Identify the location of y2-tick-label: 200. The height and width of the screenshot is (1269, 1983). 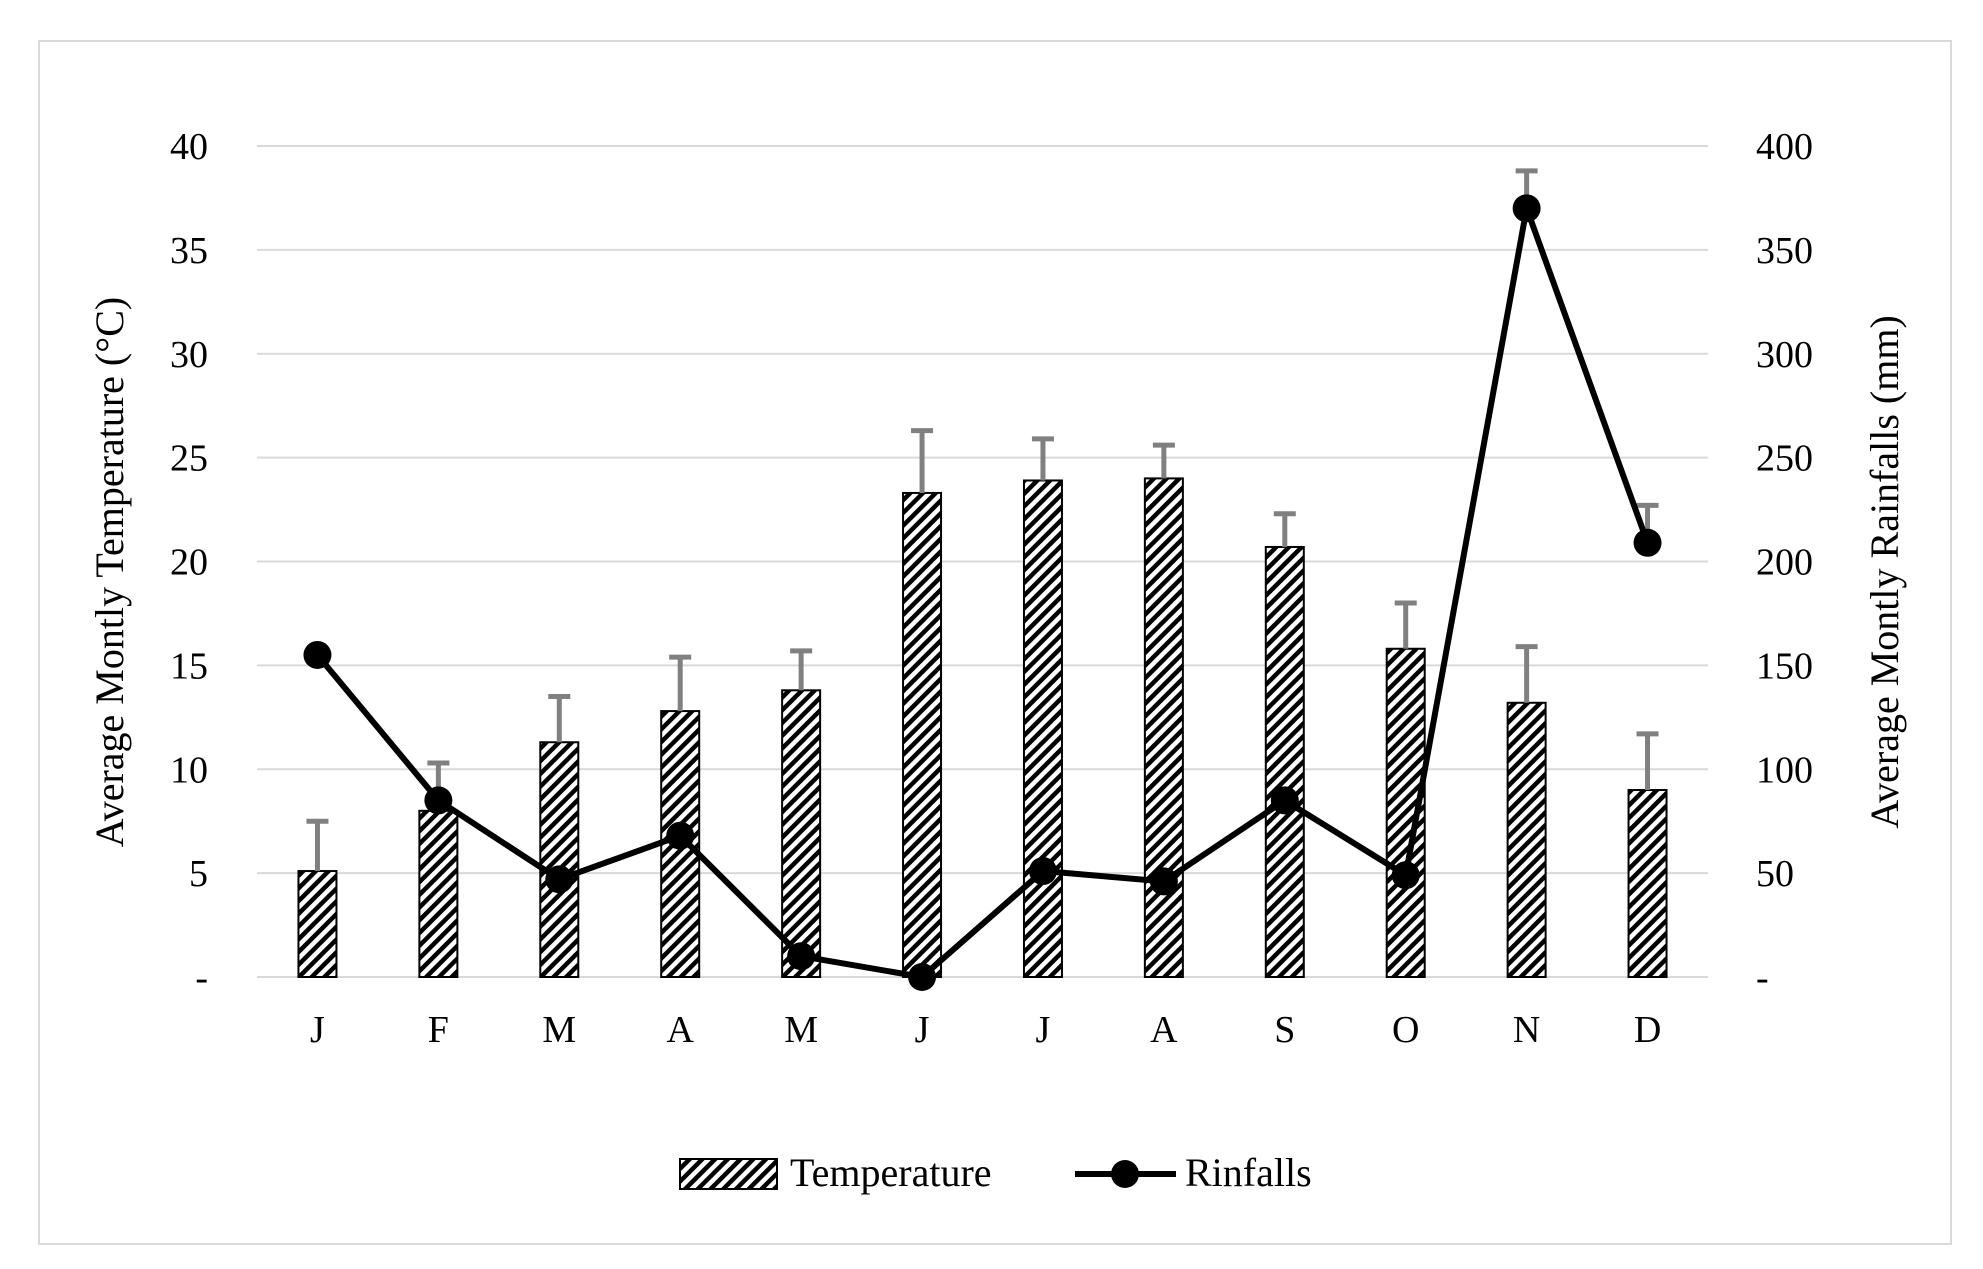
(1784, 563).